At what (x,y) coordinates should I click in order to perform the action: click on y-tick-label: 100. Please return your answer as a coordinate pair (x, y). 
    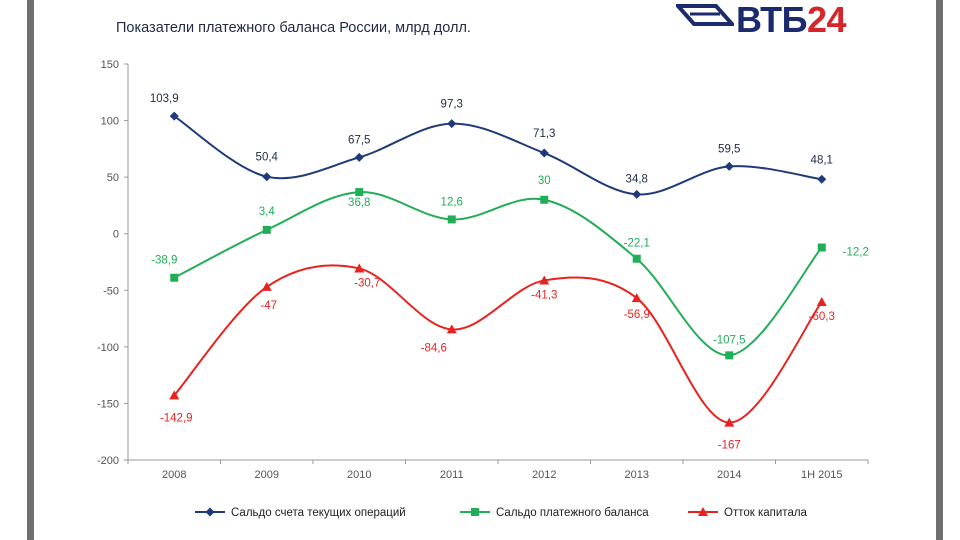
    Looking at the image, I should click on (110, 122).